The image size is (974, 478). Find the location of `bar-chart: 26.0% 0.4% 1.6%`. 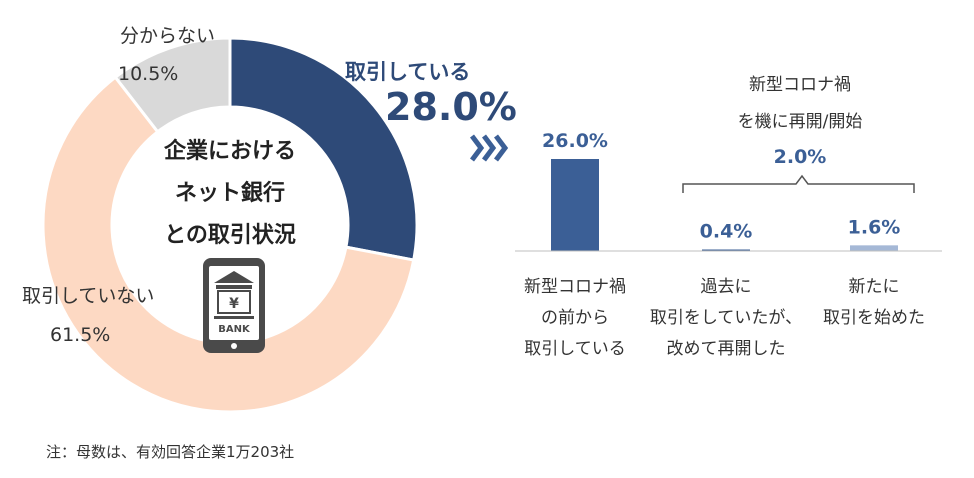

bar-chart: 26.0% 0.4% 1.6% is located at coordinates (721, 190).